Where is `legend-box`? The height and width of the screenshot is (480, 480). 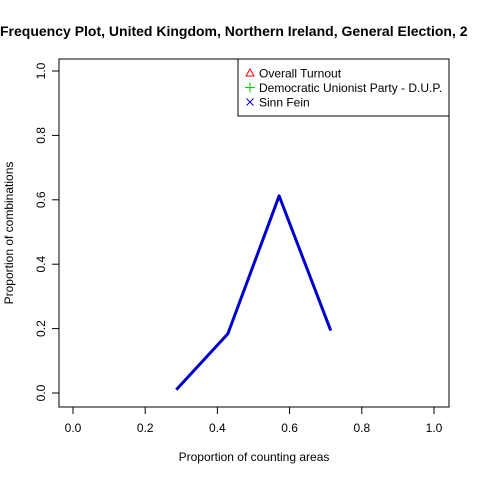 legend-box is located at coordinates (343, 87).